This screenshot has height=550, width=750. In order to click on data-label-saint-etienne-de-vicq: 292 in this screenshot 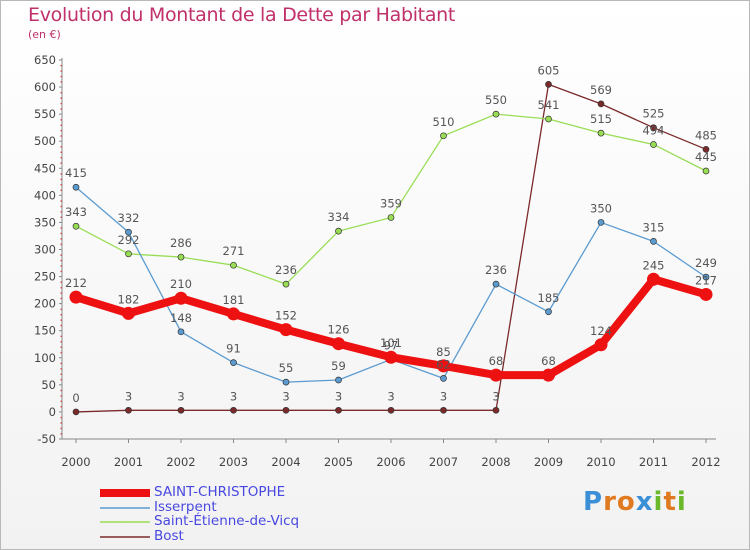, I will do `click(129, 240)`.